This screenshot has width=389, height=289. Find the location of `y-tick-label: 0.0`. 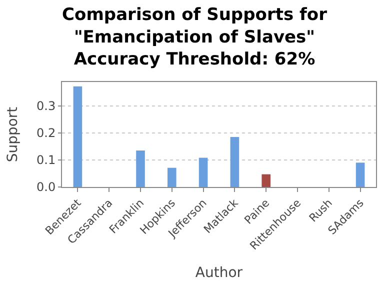

y-tick-label: 0.0 is located at coordinates (46, 187).